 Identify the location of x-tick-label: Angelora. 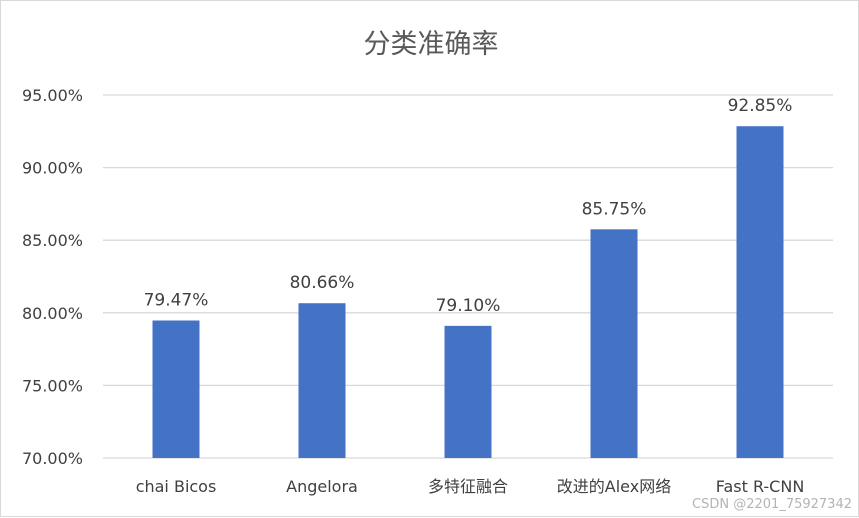
(322, 486).